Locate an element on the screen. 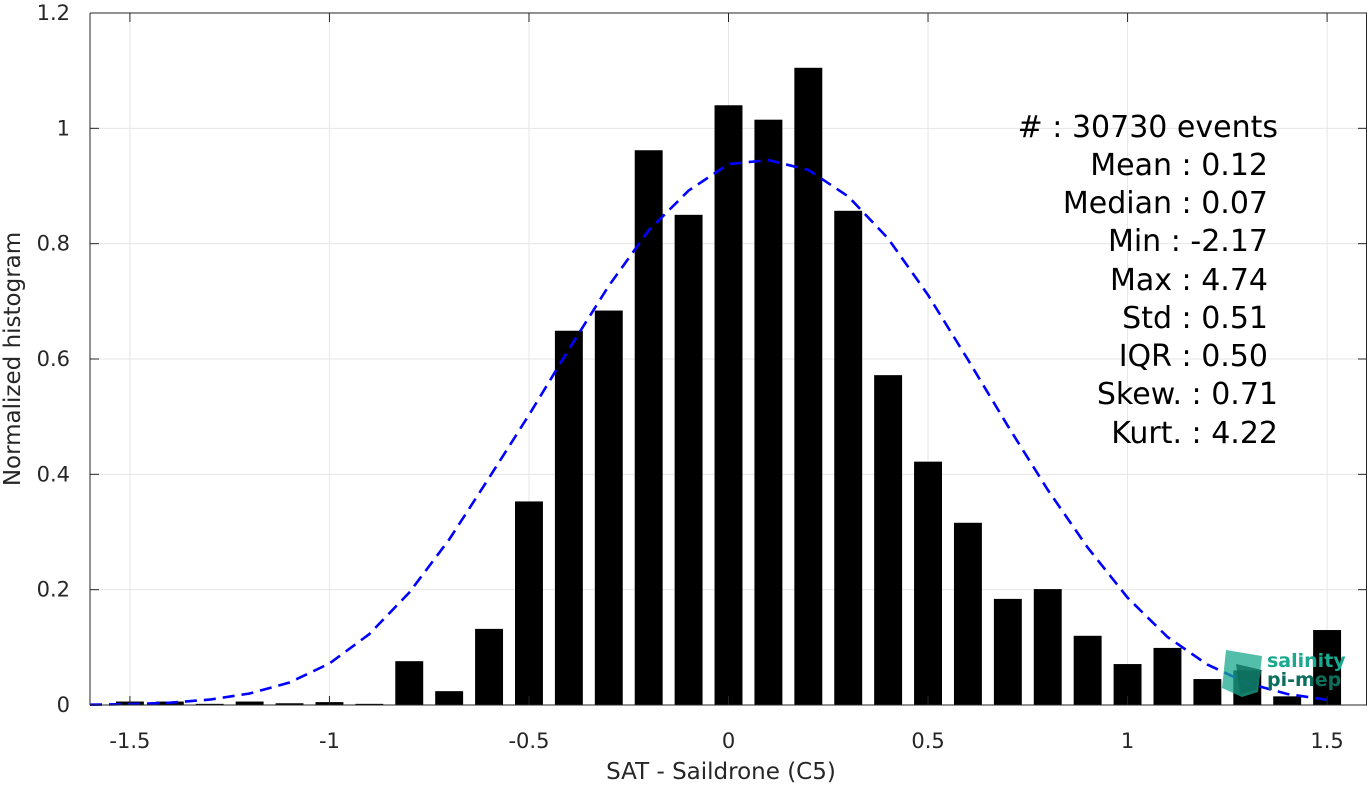  stat-iqr: IQR : 0.50 is located at coordinates (1193, 356).